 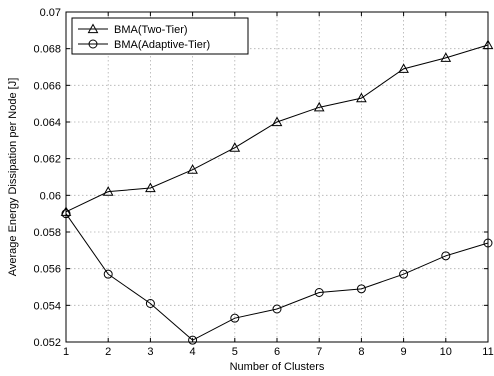 I want to click on x-tick-label: 3, so click(x=150, y=352).